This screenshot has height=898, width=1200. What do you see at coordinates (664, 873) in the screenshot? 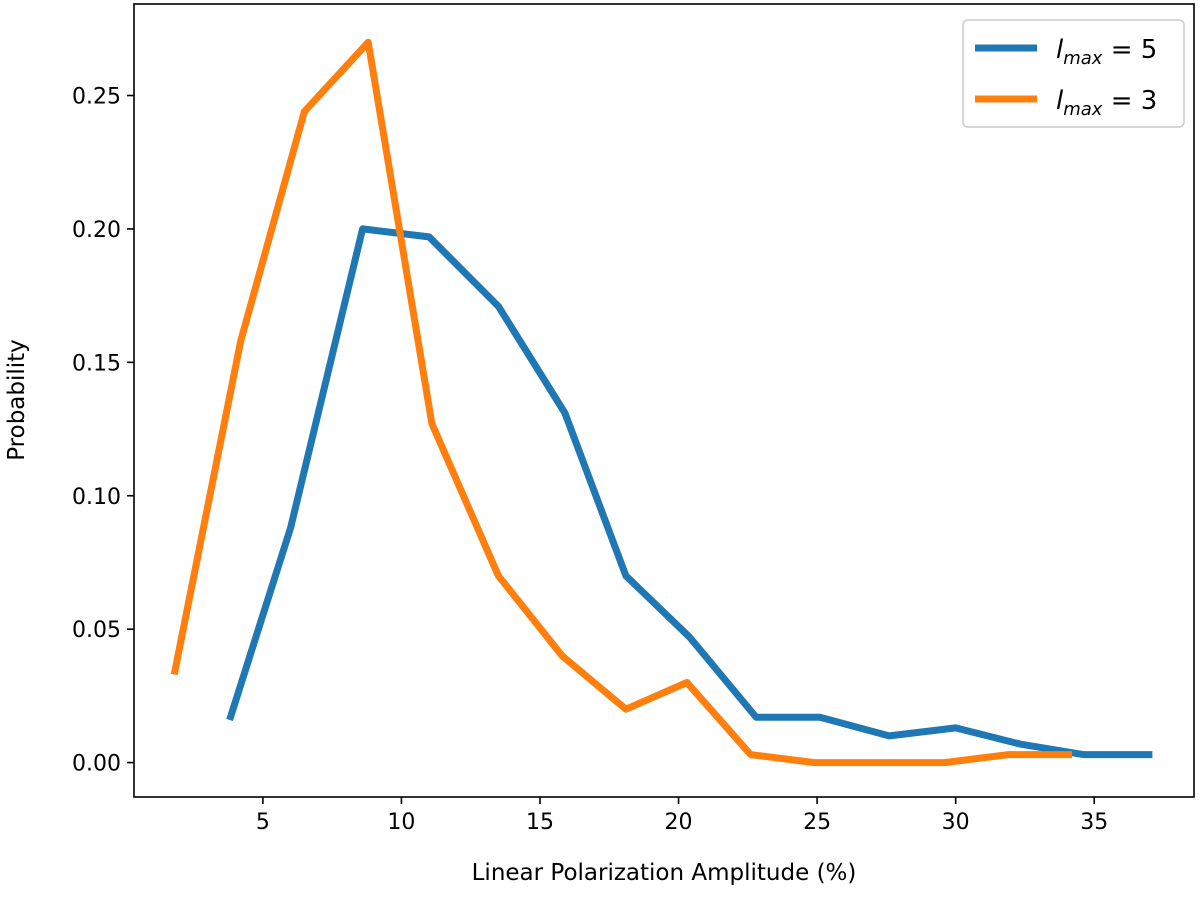
I see `x-axis-label: Linear Polarization Amplitude (%)` at bounding box center [664, 873].